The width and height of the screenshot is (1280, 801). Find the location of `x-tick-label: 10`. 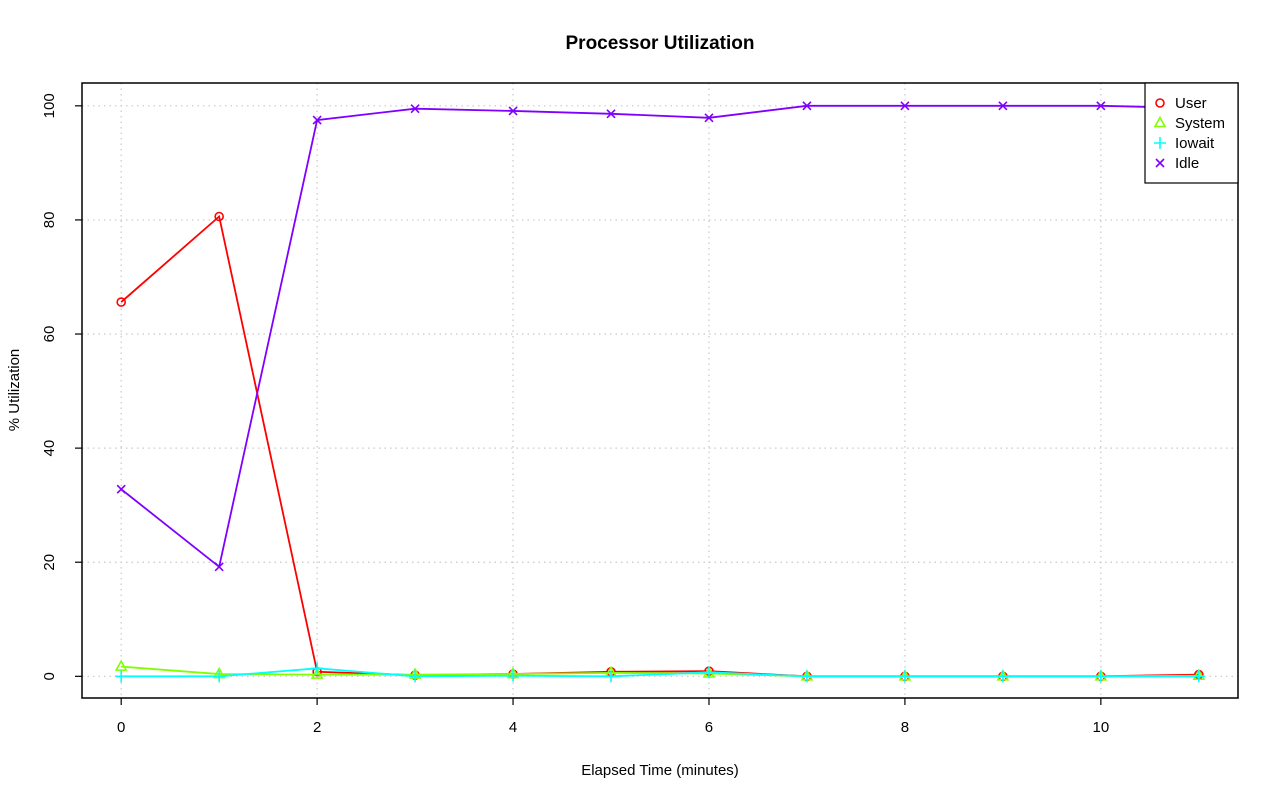

x-tick-label: 10 is located at coordinates (1101, 727).